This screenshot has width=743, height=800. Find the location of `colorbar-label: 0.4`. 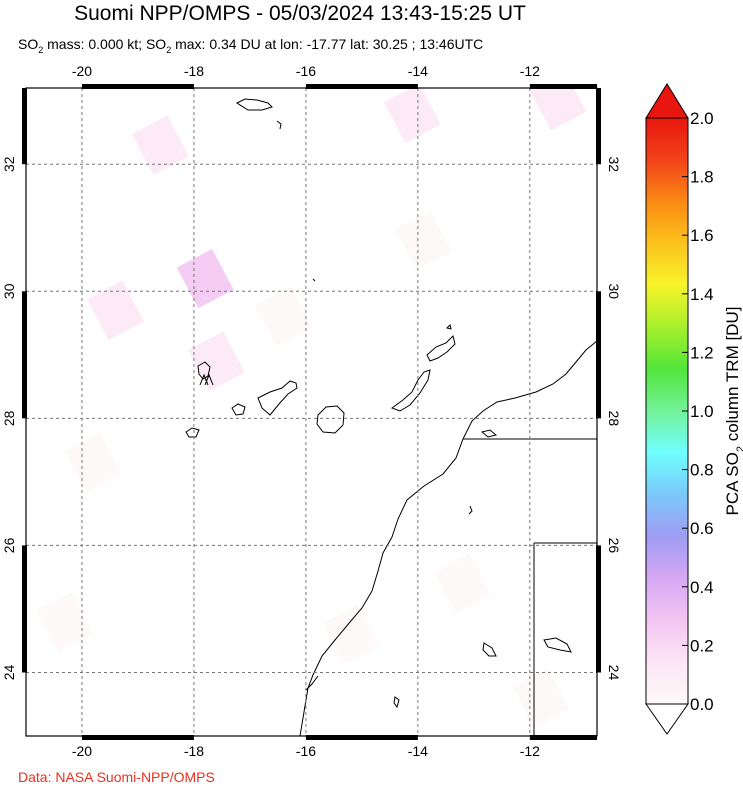

colorbar-label: 0.4 is located at coordinates (702, 587).